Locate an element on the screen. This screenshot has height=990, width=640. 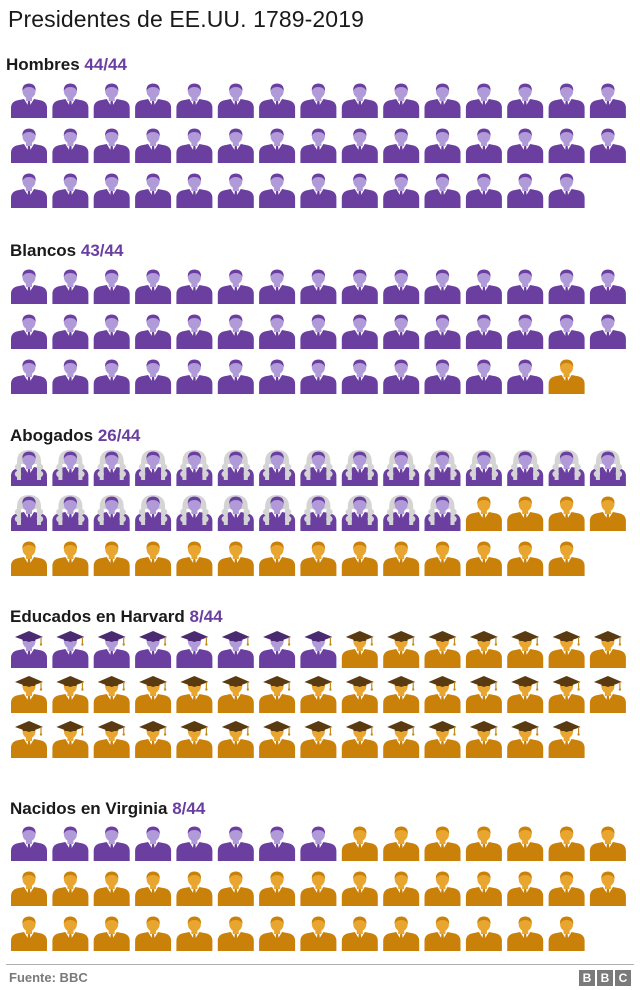
section-label: Hombres is located at coordinates (43, 64).